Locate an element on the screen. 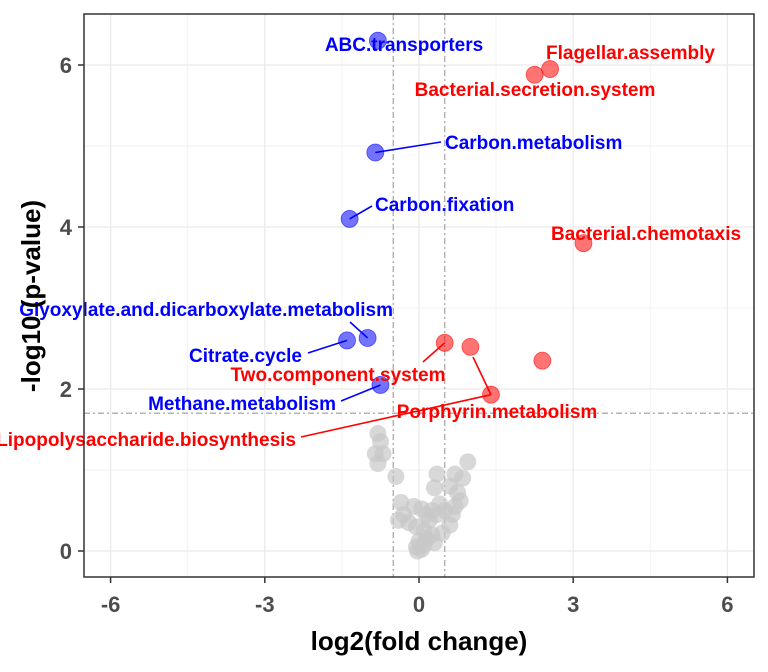 The height and width of the screenshot is (672, 768). y-axis: 0 2 4 6 is located at coordinates (72, 308).